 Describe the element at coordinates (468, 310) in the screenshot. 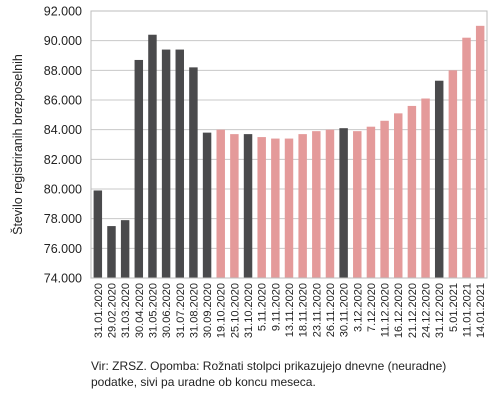

I see `x-tick-label: 11.01.2021` at that location.